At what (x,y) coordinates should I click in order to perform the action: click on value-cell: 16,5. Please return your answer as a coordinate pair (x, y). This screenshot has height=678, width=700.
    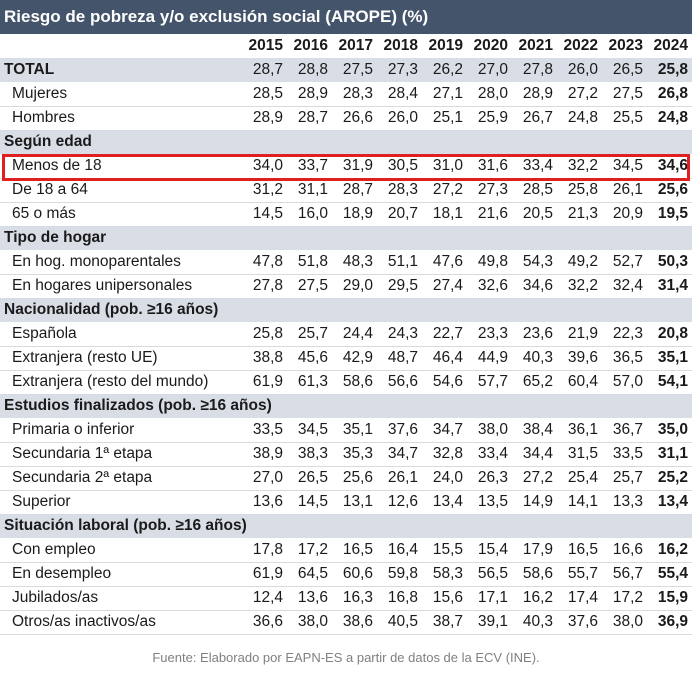
    Looking at the image, I should click on (579, 550).